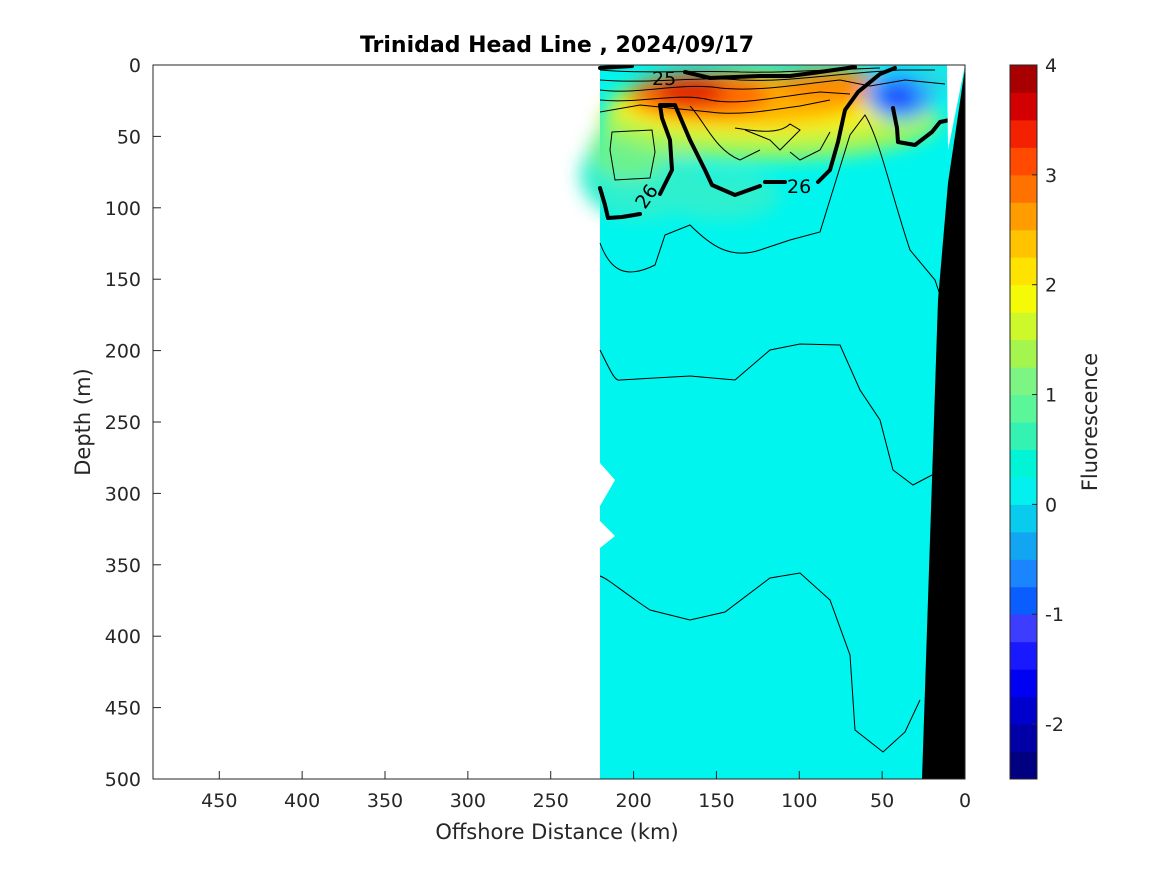  Describe the element at coordinates (556, 832) in the screenshot. I see `x-axis-label: Offshore Distance (km)` at that location.